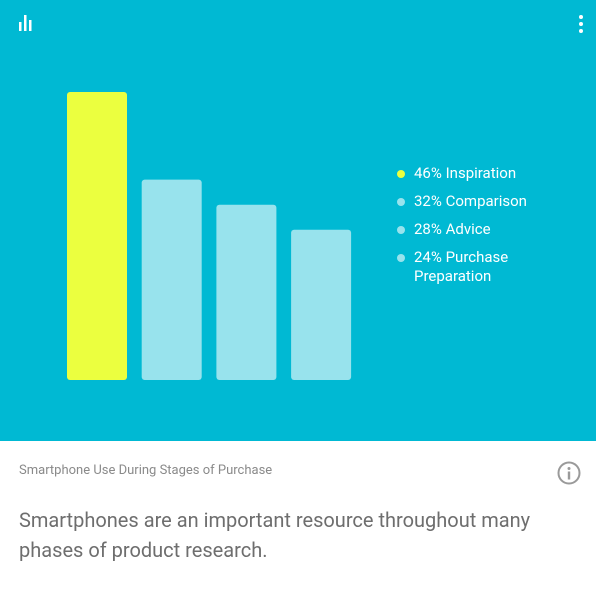 The width and height of the screenshot is (596, 597). What do you see at coordinates (146, 470) in the screenshot?
I see `chart-title: Smartphone Use During Stages of Purchase` at bounding box center [146, 470].